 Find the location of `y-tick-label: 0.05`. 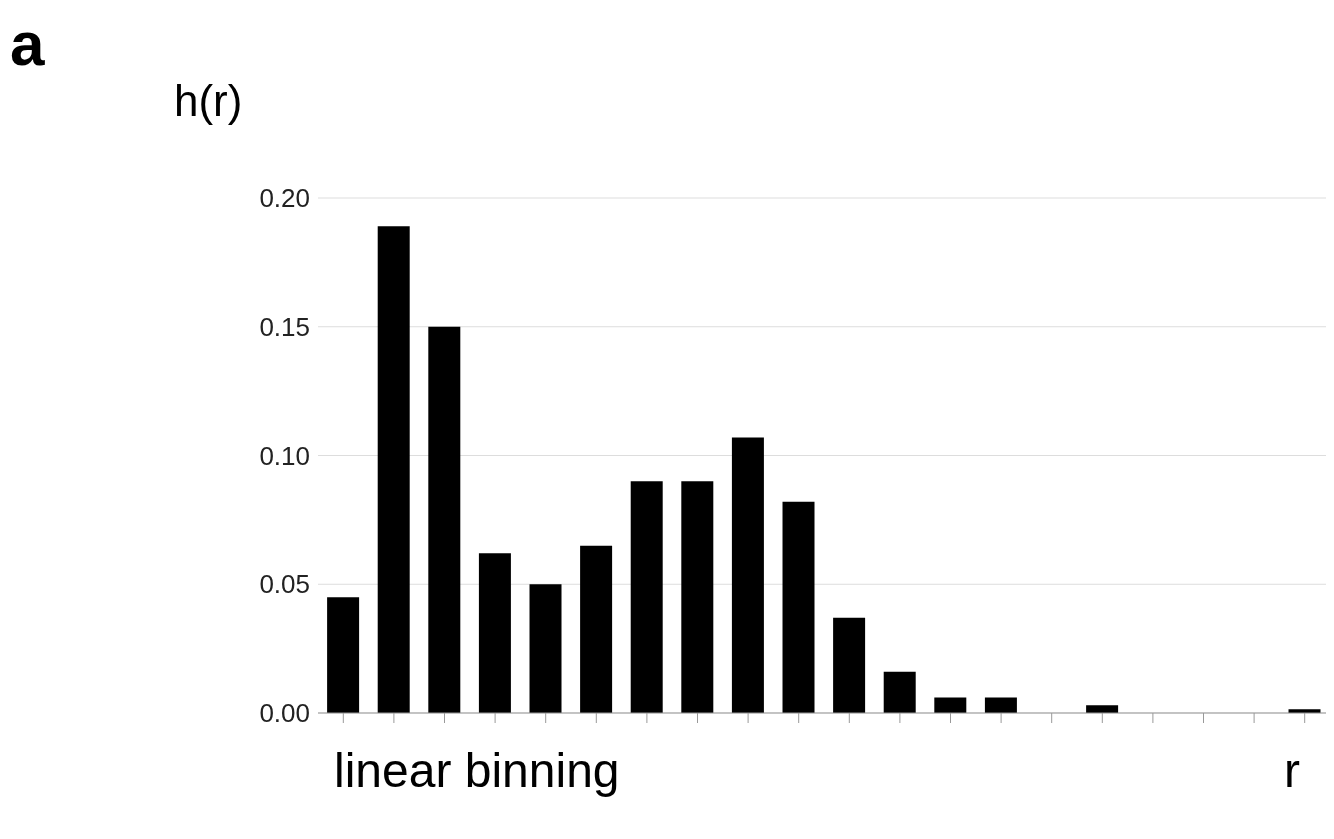

y-tick-label: 0.05 is located at coordinates (284, 584).